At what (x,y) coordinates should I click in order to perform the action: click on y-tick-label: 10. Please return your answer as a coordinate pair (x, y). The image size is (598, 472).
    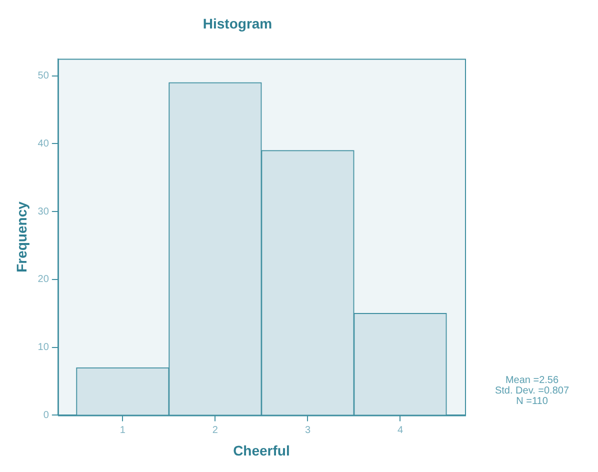
    Looking at the image, I should click on (44, 348).